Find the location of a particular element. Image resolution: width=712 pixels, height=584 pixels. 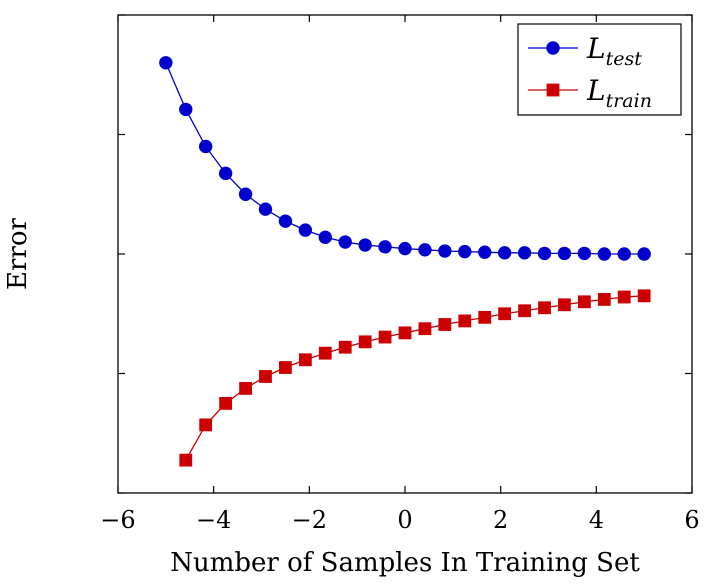

x-tick-label: 6 is located at coordinates (691, 520).